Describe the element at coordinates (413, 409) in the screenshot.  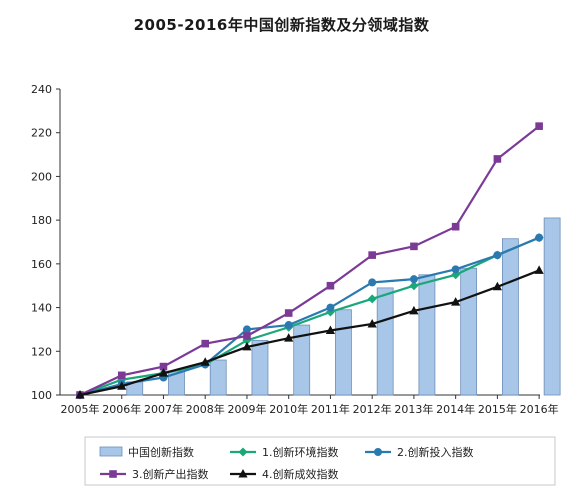
I see `x-tick-label: 2013年` at that location.